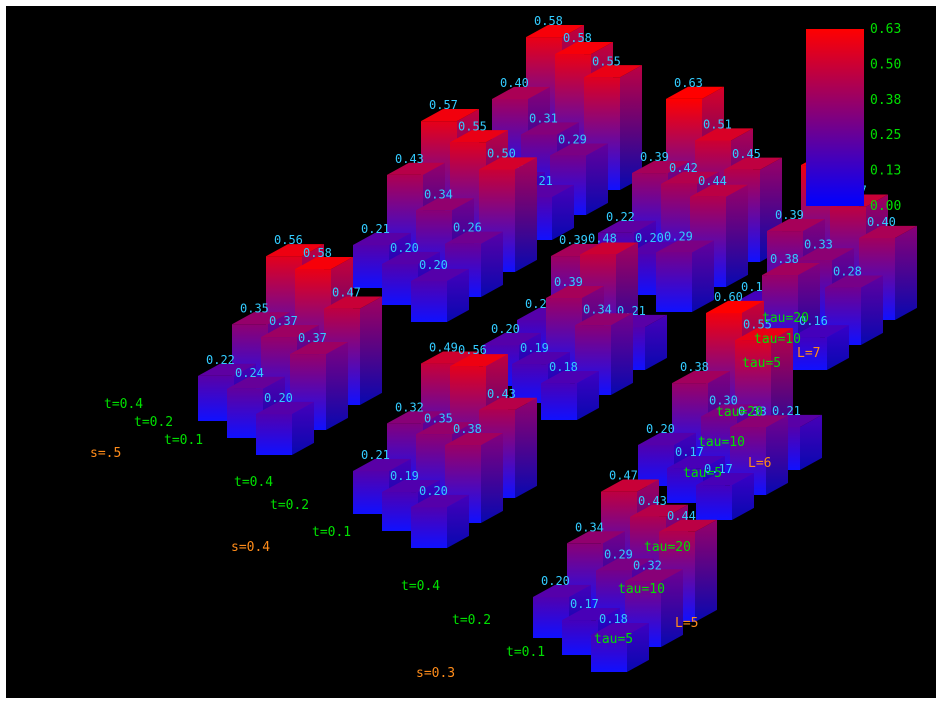 This screenshot has height=704, width=941. Describe the element at coordinates (885, 206) in the screenshot. I see `colorbar-tick-label: 0.00` at that location.